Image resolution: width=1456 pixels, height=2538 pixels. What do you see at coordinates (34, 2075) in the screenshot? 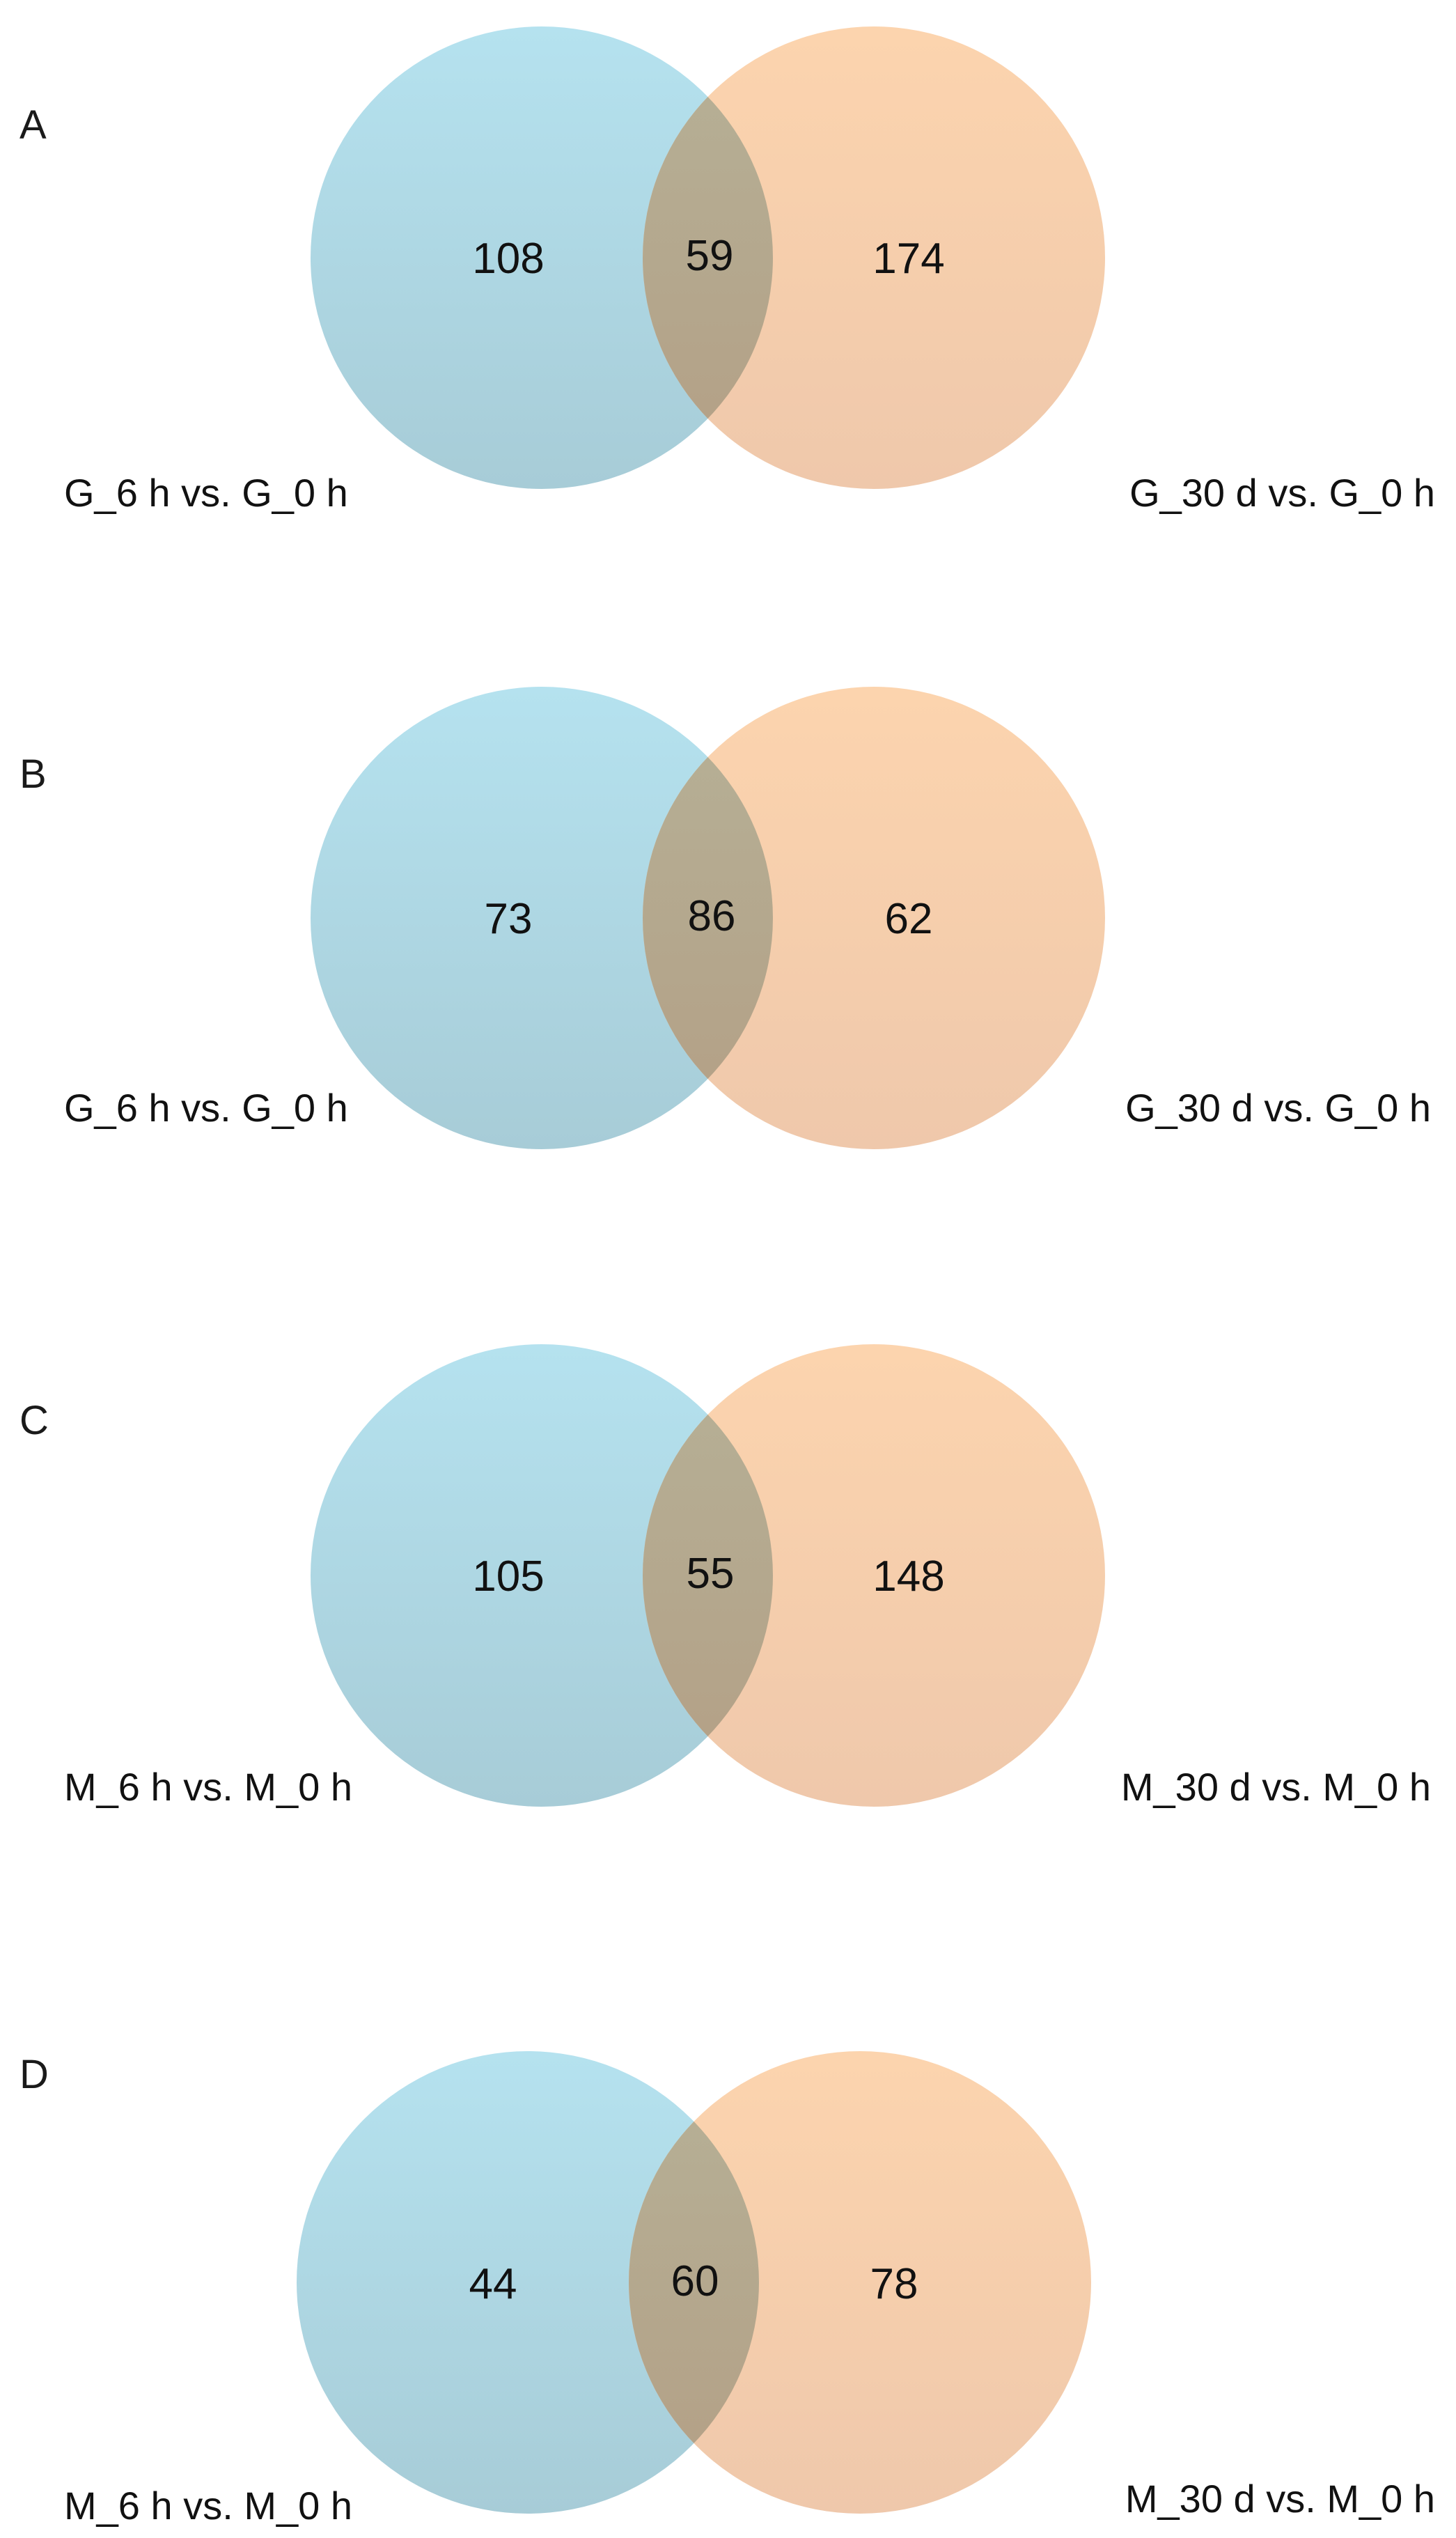
I see `panel-letter: D` at bounding box center [34, 2075].